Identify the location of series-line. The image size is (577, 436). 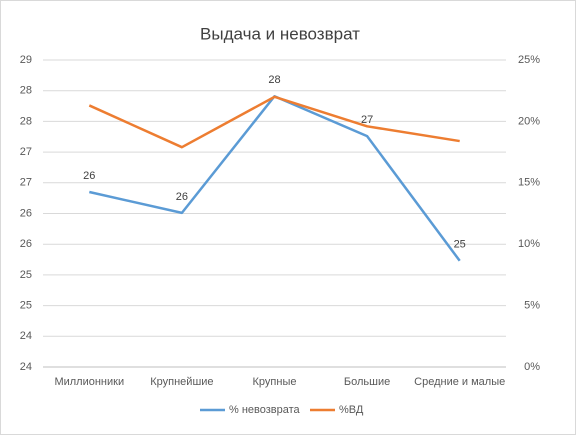
(274, 122).